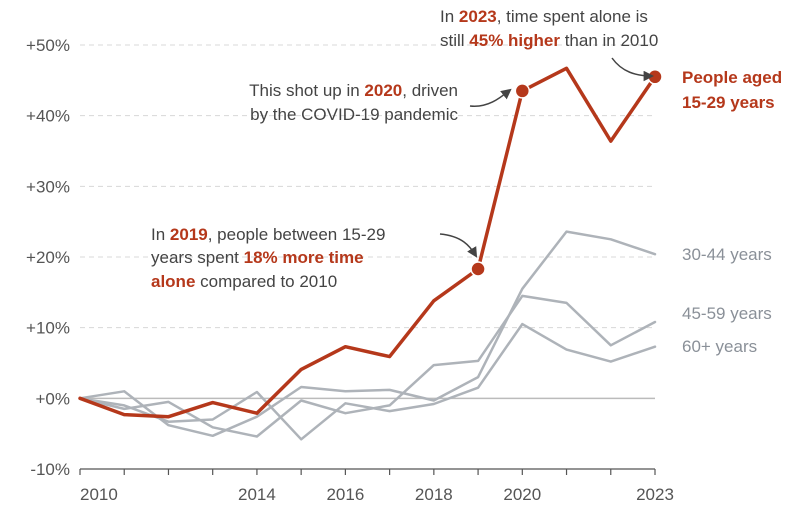 The width and height of the screenshot is (805, 508). Describe the element at coordinates (48, 116) in the screenshot. I see `y-tick-label: +40%` at that location.